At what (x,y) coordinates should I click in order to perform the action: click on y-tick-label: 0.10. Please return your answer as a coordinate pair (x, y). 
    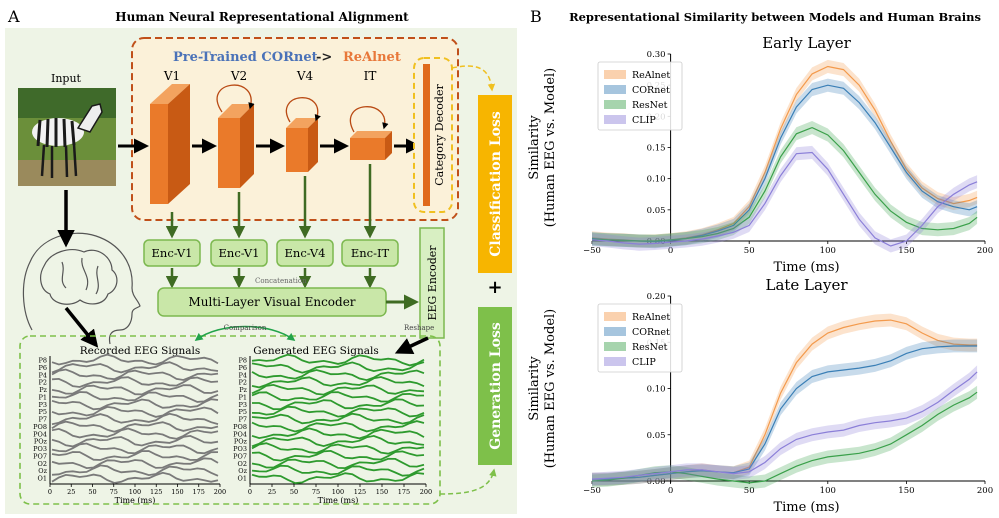
    Looking at the image, I should click on (656, 180).